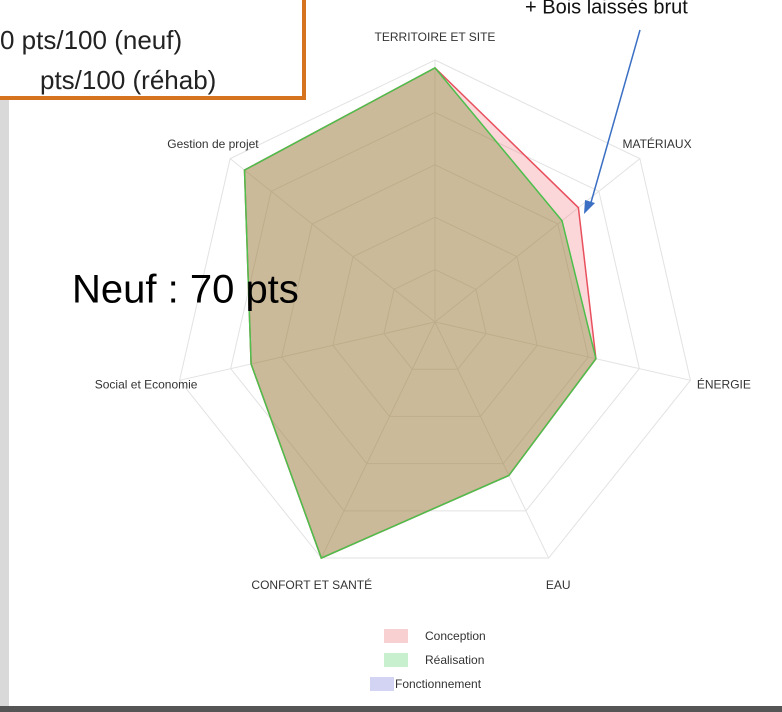 The width and height of the screenshot is (782, 712). I want to click on legend: Conception Réalisation Fonctionnement, so click(428, 660).